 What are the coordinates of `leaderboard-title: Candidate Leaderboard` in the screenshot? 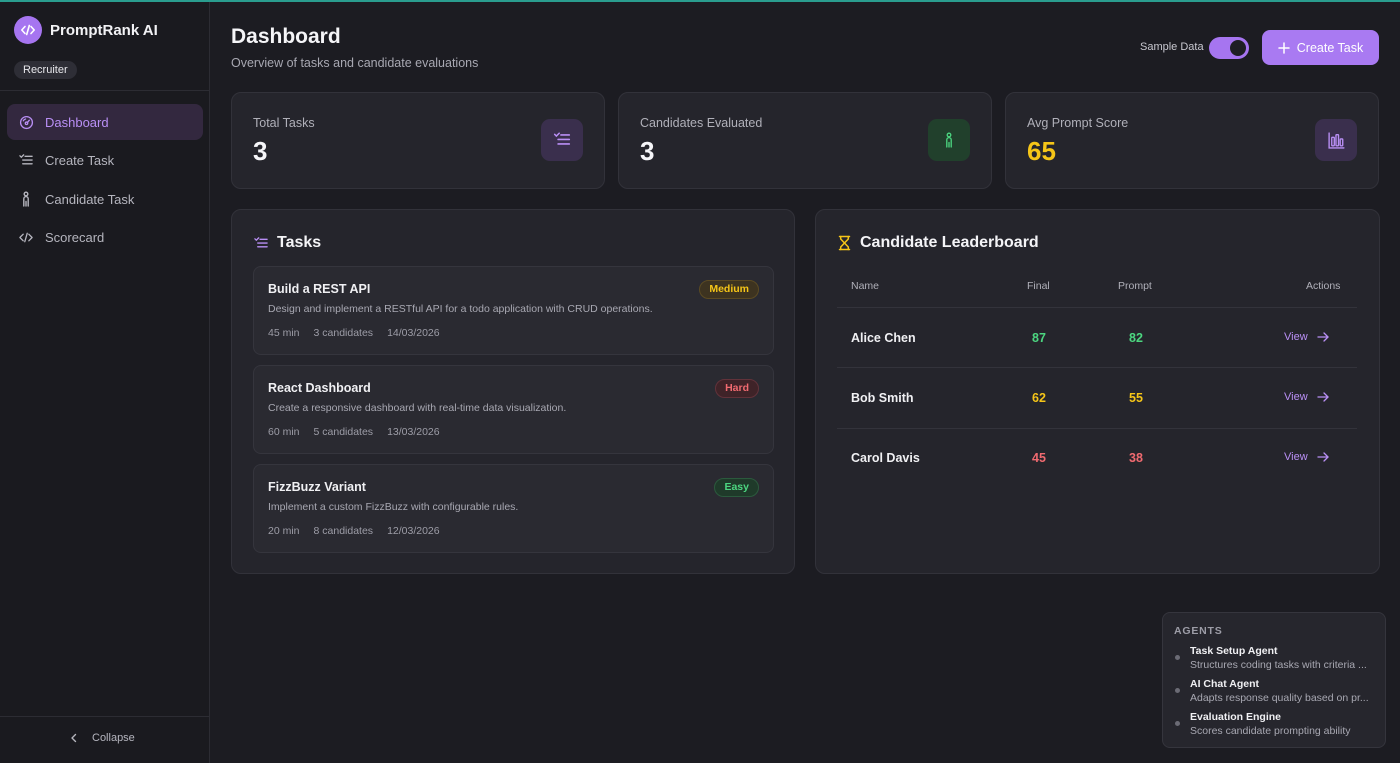 It's located at (938, 243).